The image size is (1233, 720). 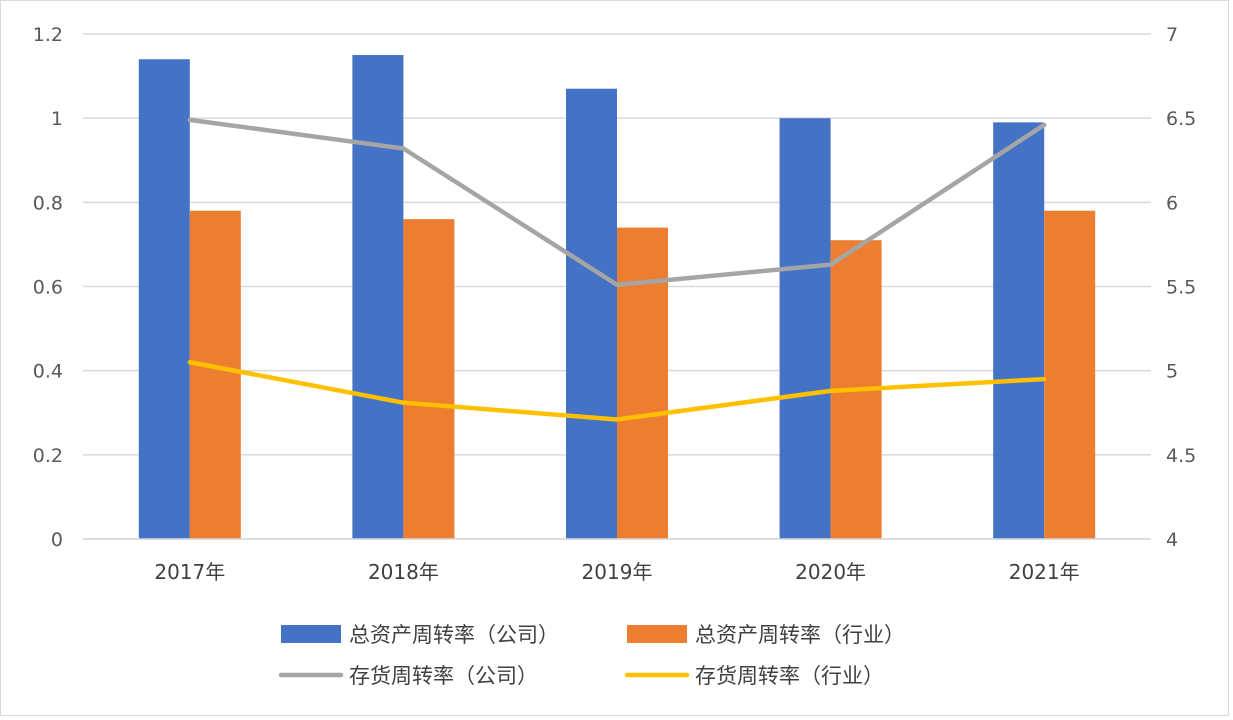 What do you see at coordinates (48, 35) in the screenshot?
I see `y-left-tick-label: 1.2` at bounding box center [48, 35].